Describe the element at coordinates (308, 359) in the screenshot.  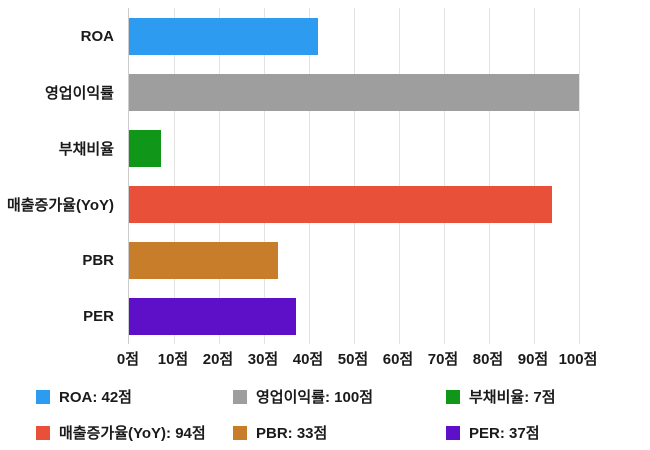
I see `x-tick-label: 40점` at that location.